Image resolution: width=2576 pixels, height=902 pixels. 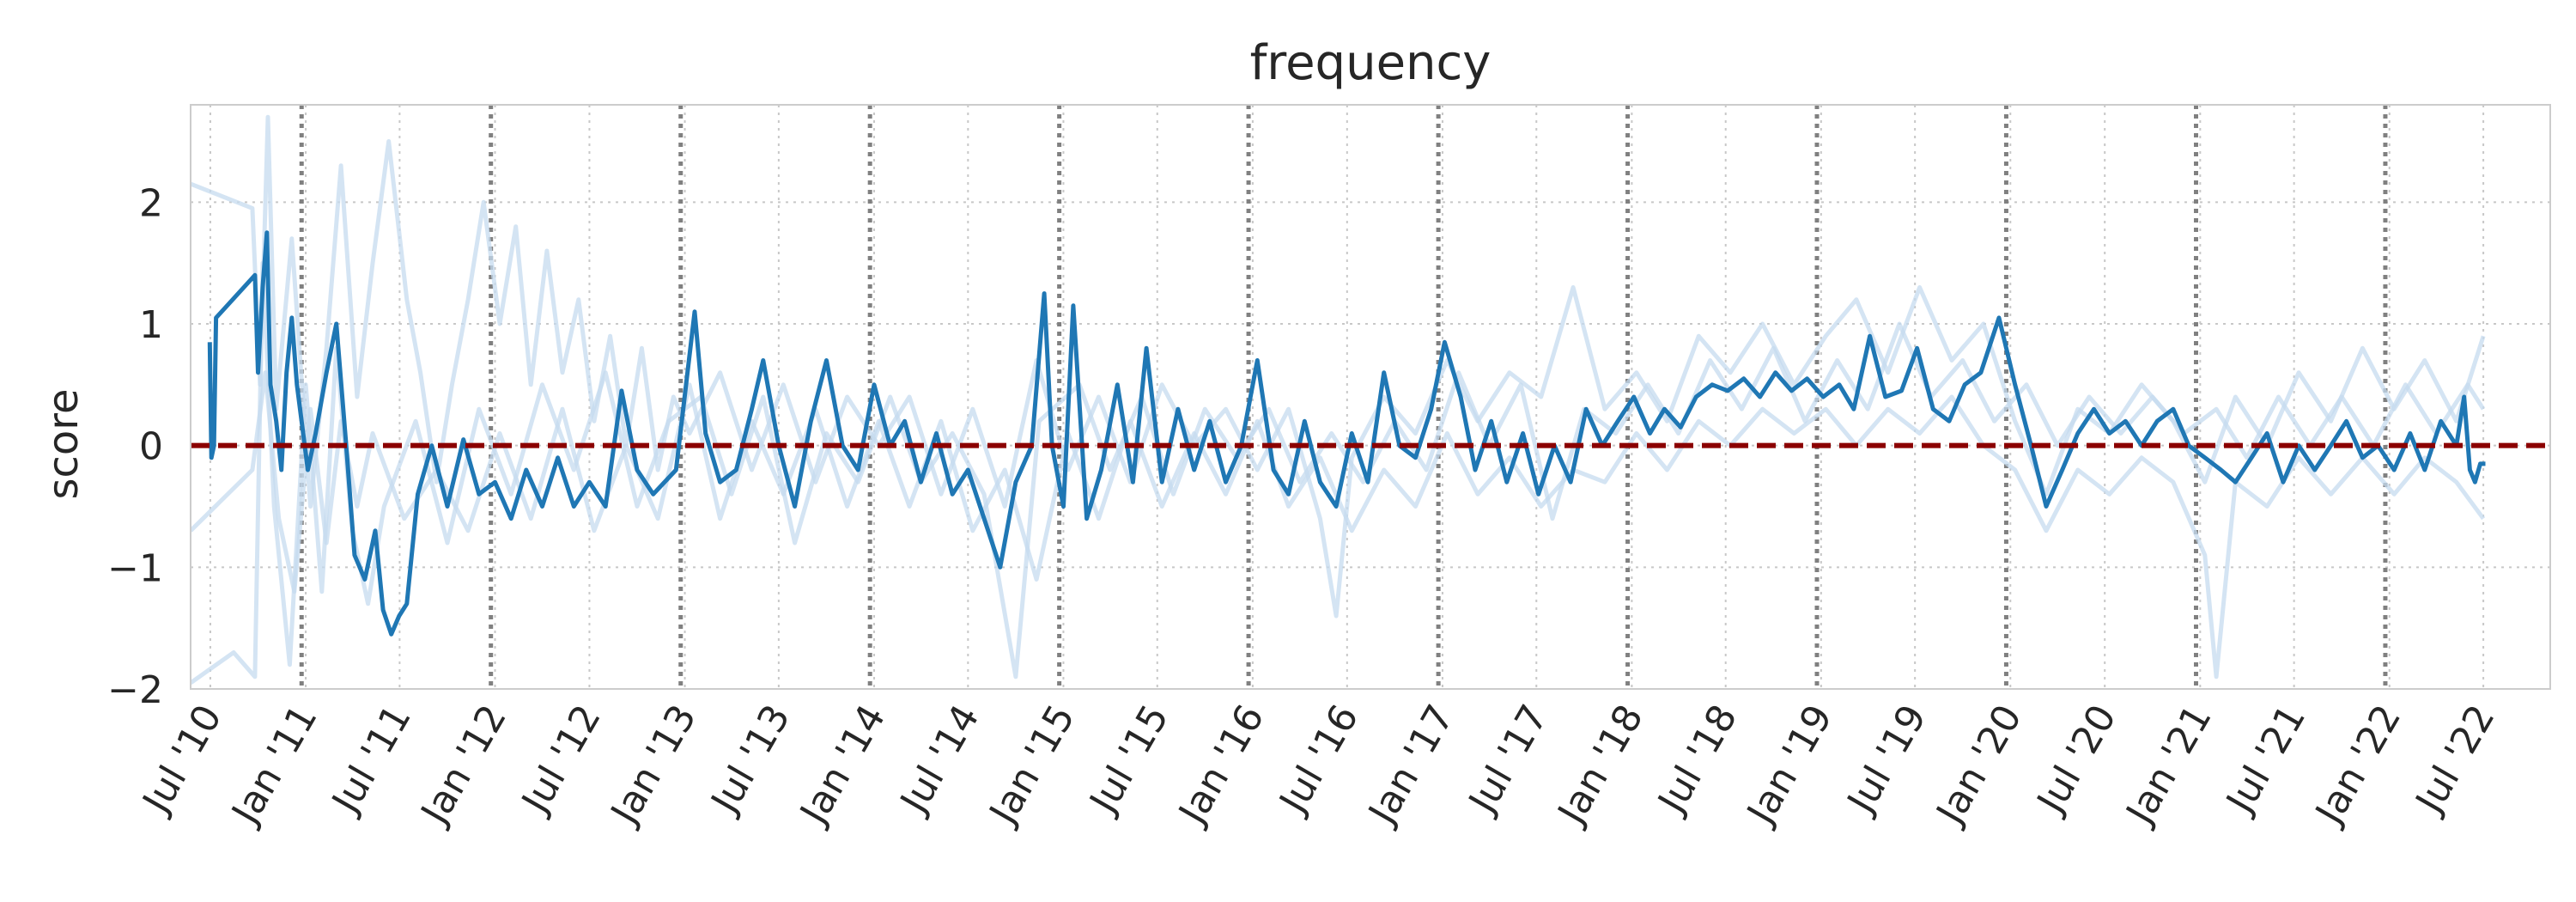 What do you see at coordinates (151, 447) in the screenshot?
I see `y-tick-label-2: 0` at bounding box center [151, 447].